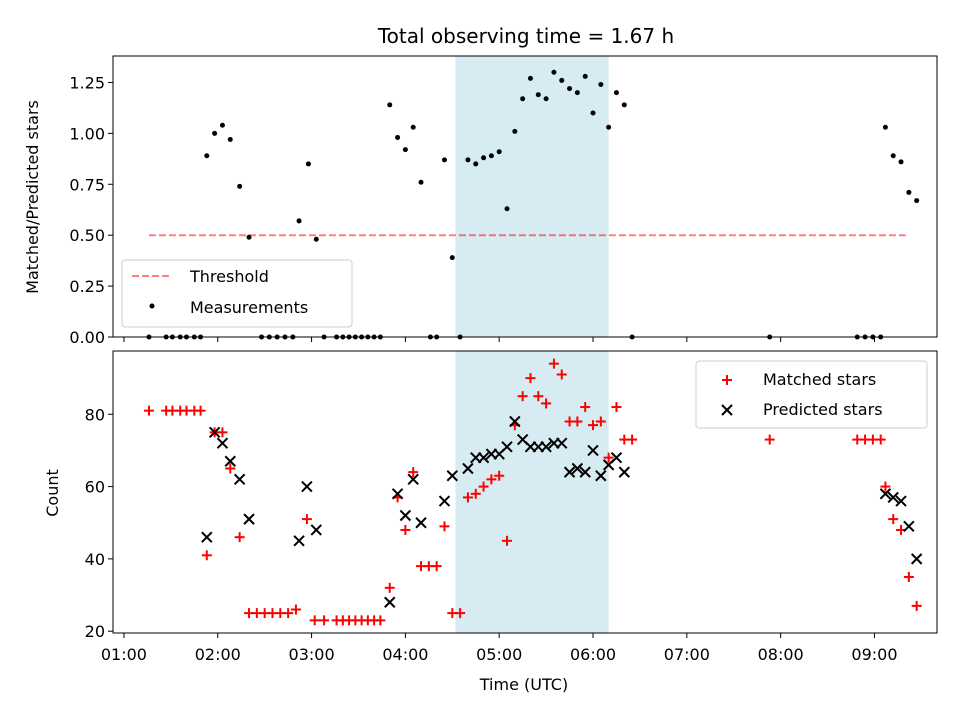 The height and width of the screenshot is (720, 960). What do you see at coordinates (99, 523) in the screenshot?
I see `bottom-y-axis: 20 40 60 80` at bounding box center [99, 523].